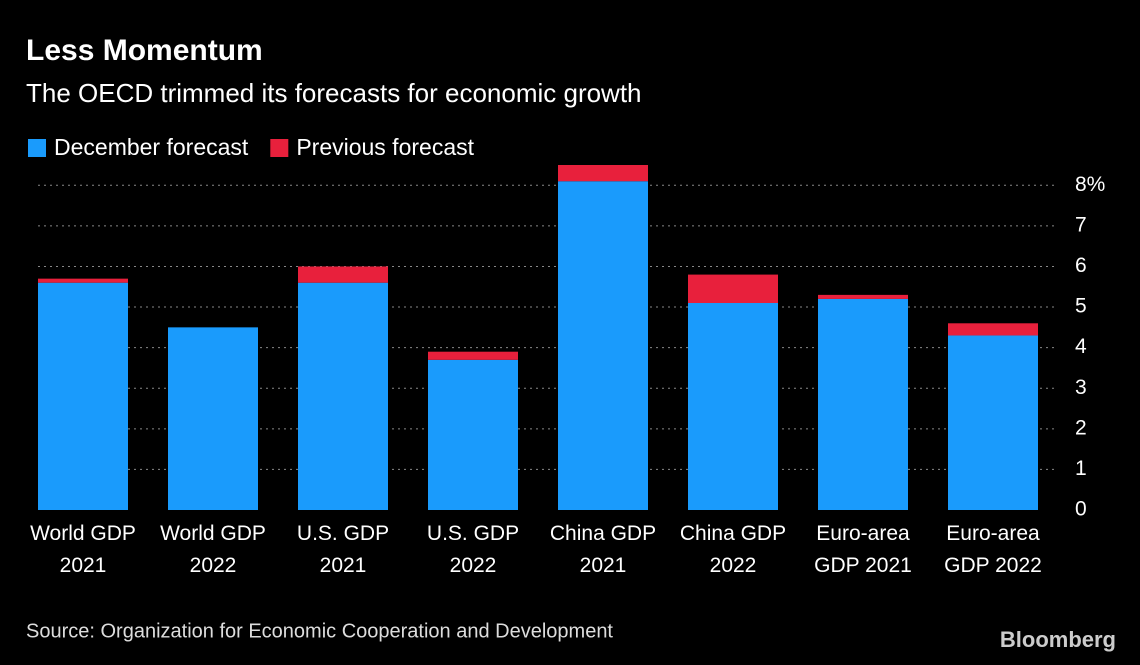  Describe the element at coordinates (993, 549) in the screenshot. I see `x-tick-label: Euro-area GDP 2022` at that location.